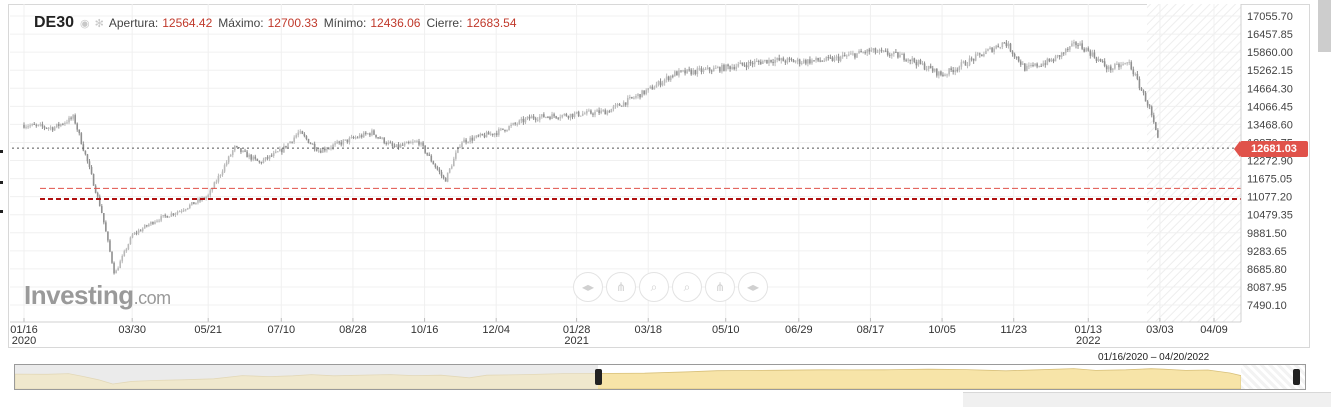  What do you see at coordinates (871, 330) in the screenshot?
I see `x-tick-label: 08/17` at bounding box center [871, 330].